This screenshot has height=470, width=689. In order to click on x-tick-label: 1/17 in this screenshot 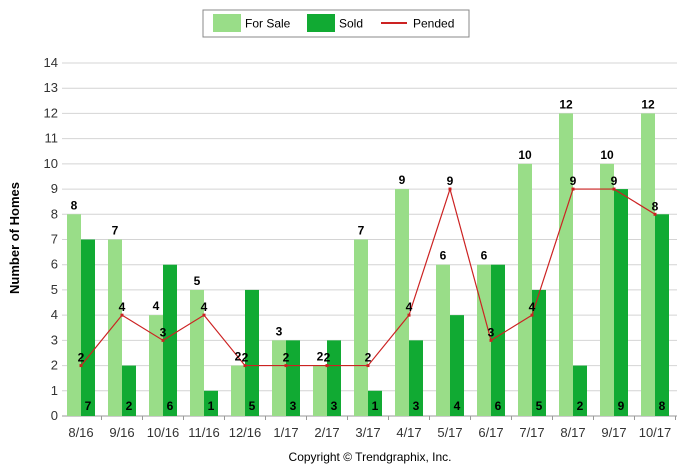, I will do `click(285, 432)`.